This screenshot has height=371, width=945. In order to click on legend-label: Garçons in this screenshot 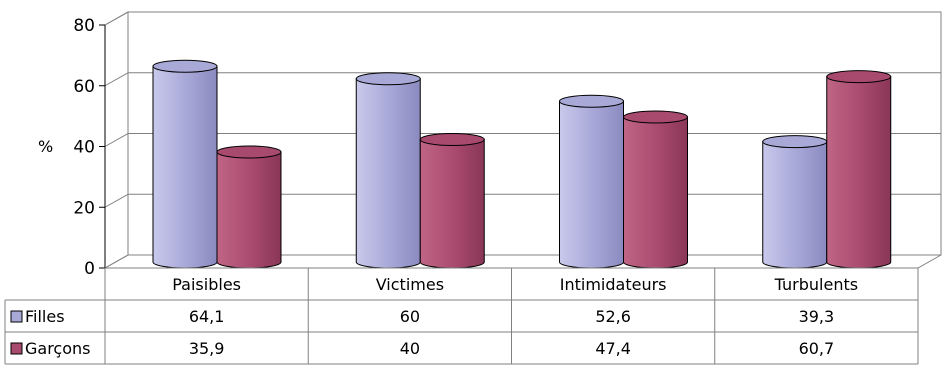, I will do `click(58, 348)`.